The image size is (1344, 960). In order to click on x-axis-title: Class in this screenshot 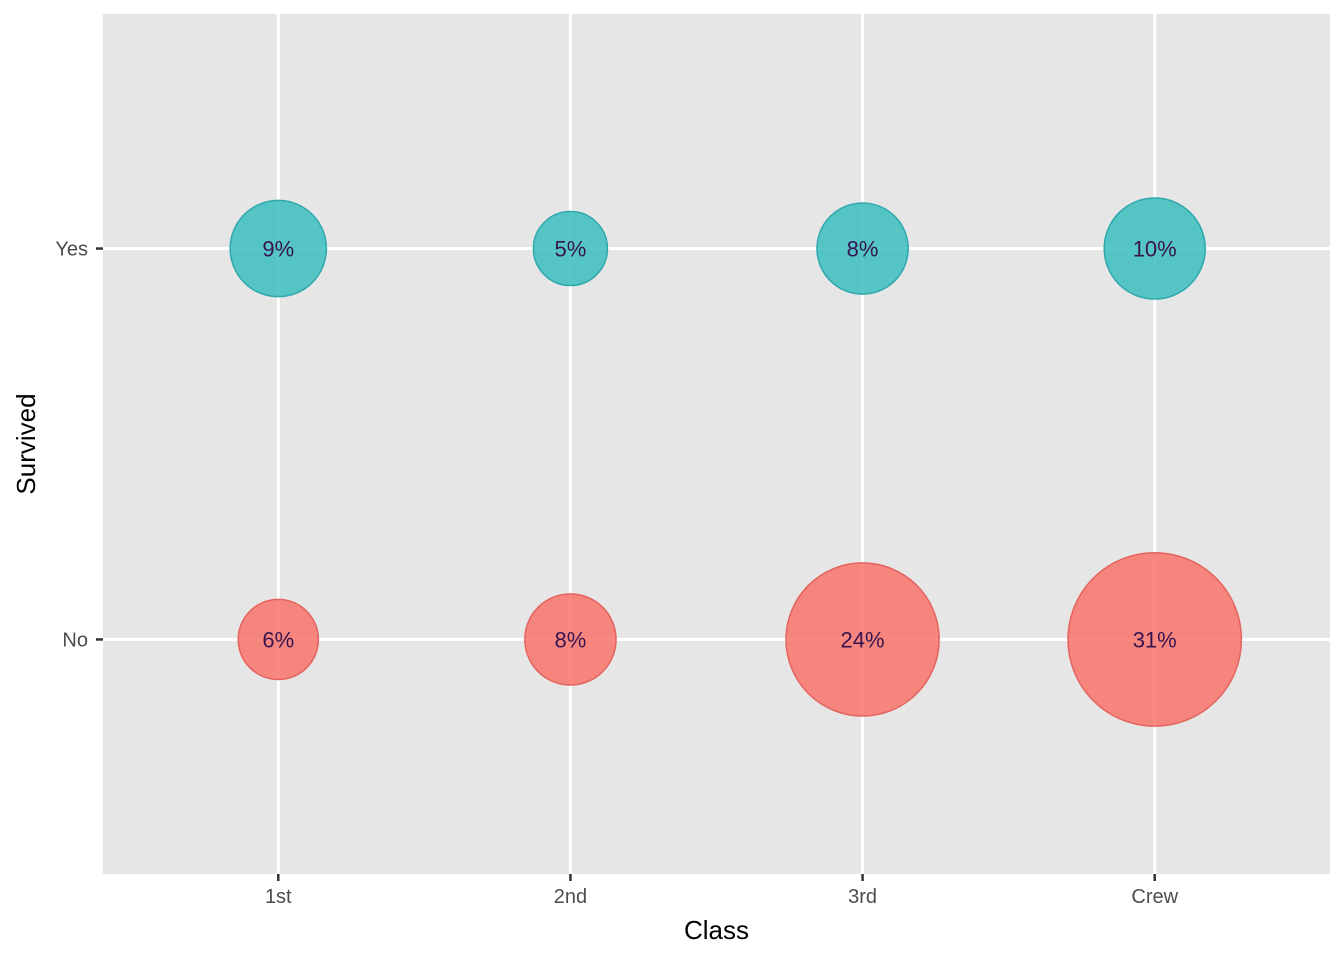, I will do `click(716, 930)`.